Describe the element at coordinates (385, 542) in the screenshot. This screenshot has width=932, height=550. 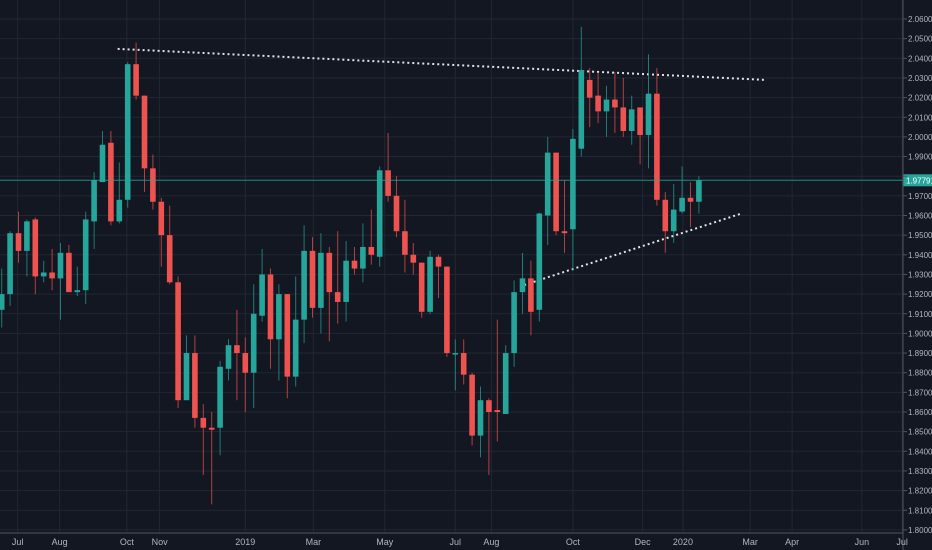
I see `x-tick-label: May` at that location.